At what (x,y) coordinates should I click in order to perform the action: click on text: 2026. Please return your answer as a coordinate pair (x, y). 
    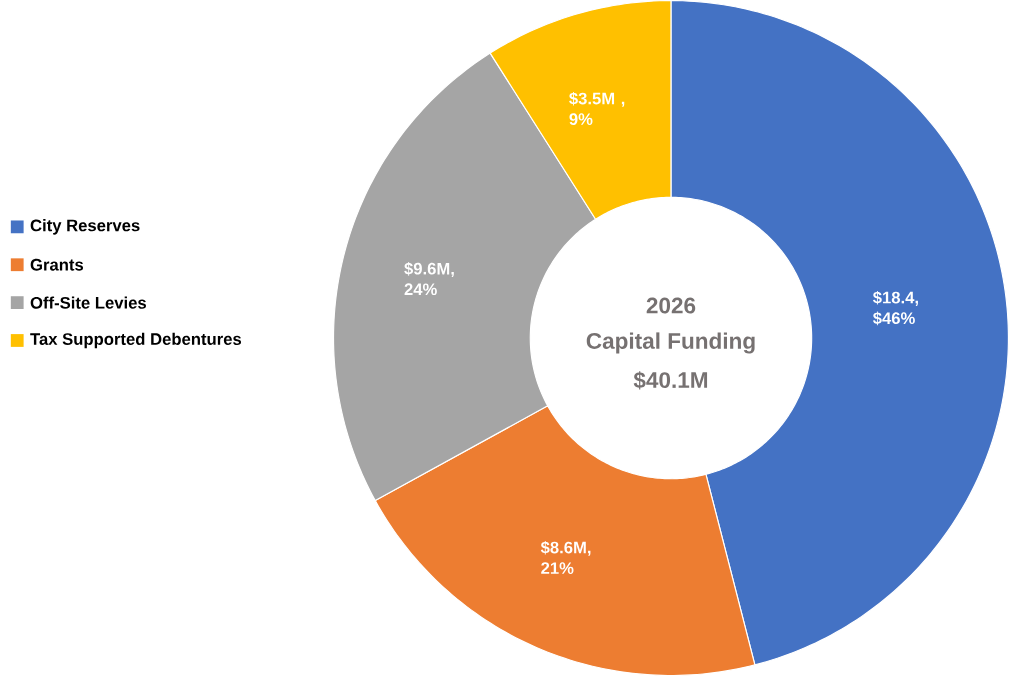
    Looking at the image, I should click on (671, 305).